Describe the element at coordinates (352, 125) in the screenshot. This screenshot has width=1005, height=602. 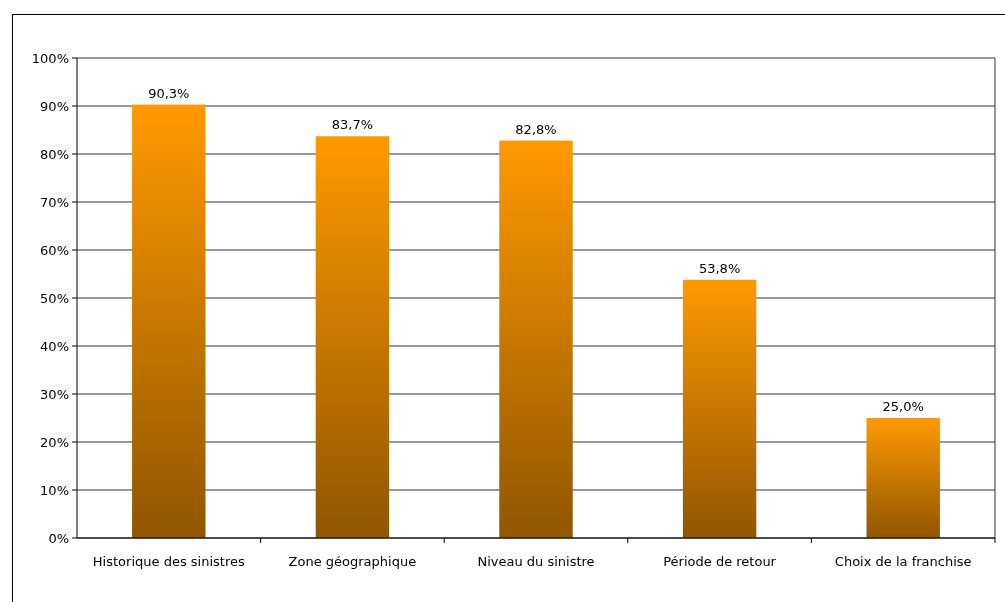
I see `data-label: 83,7%` at that location.